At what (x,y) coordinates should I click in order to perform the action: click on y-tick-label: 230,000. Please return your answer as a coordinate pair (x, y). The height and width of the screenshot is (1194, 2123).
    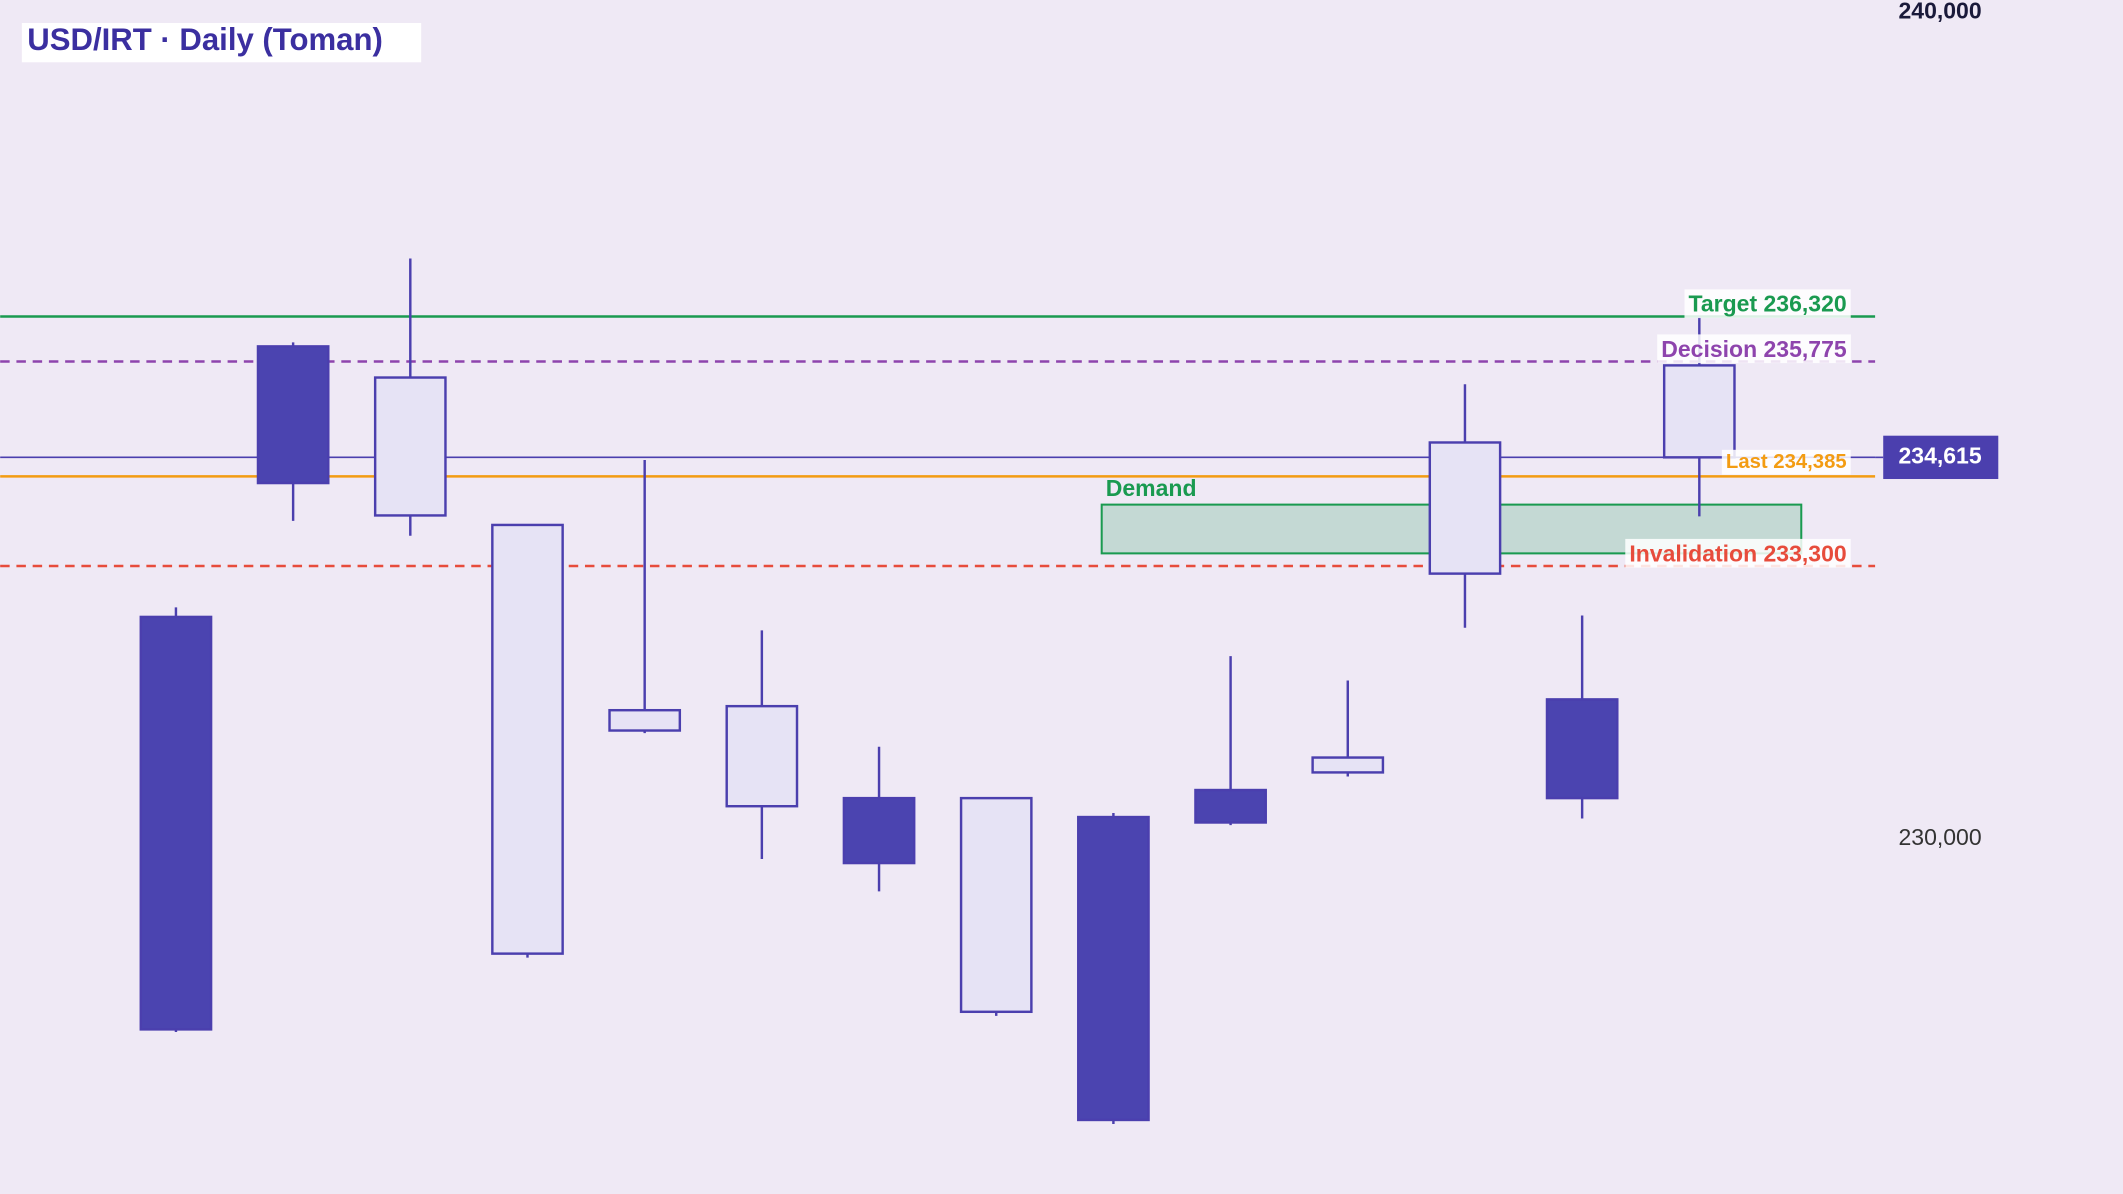
    Looking at the image, I should click on (1940, 837).